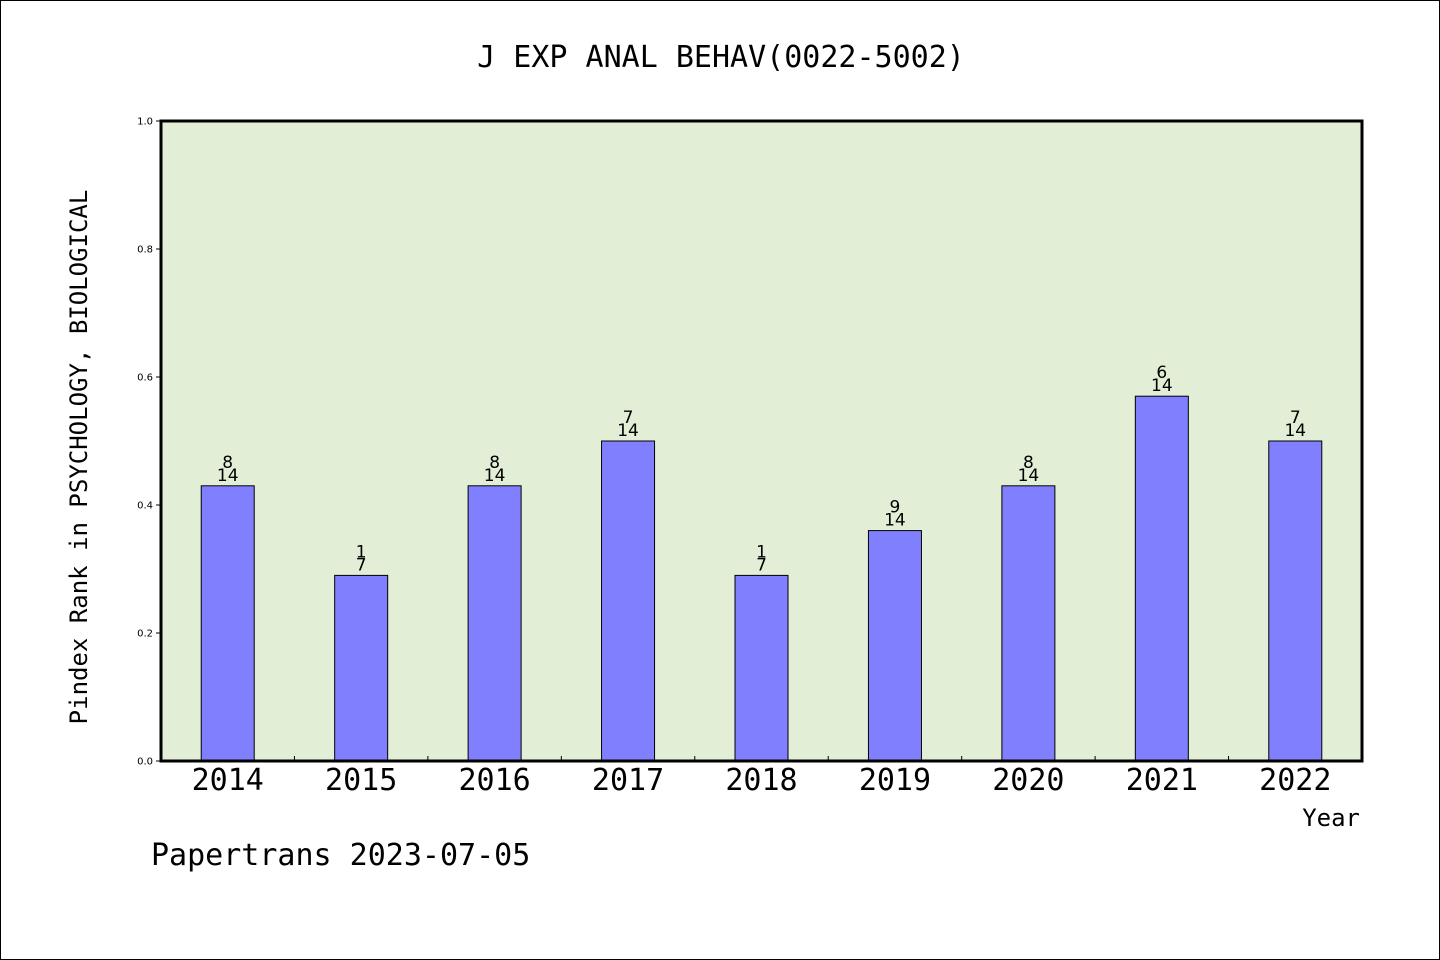  I want to click on bar-2021, so click(1161, 578).